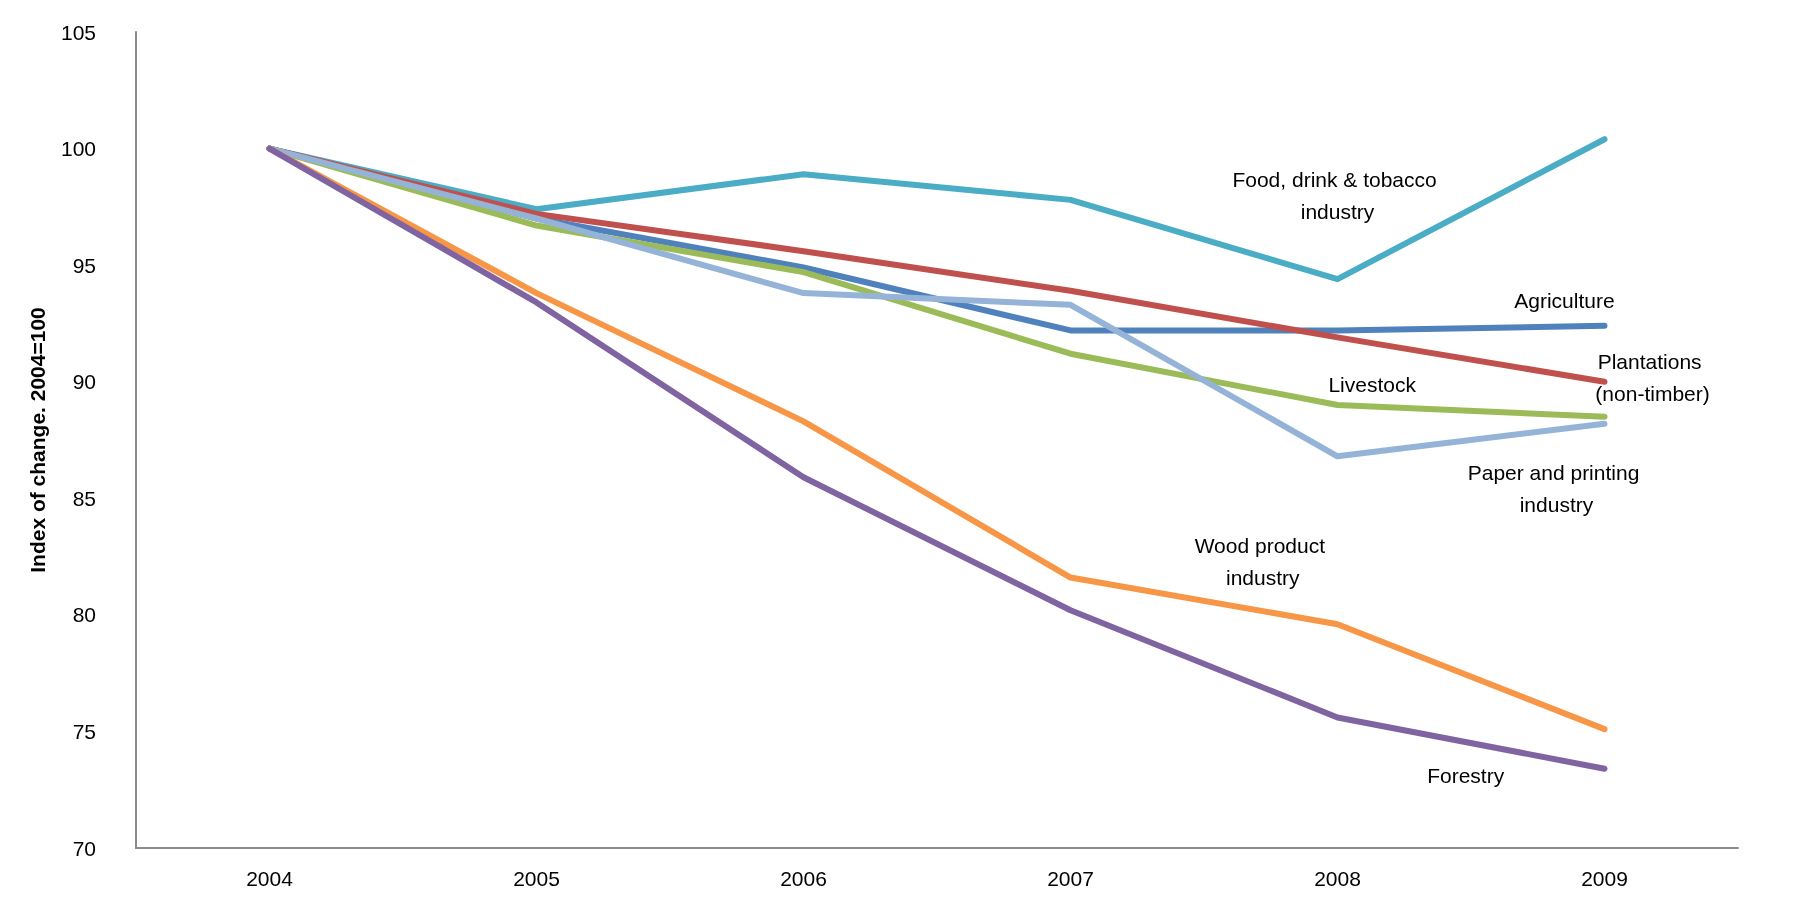  Describe the element at coordinates (84, 498) in the screenshot. I see `y-tick-label: 85` at that location.